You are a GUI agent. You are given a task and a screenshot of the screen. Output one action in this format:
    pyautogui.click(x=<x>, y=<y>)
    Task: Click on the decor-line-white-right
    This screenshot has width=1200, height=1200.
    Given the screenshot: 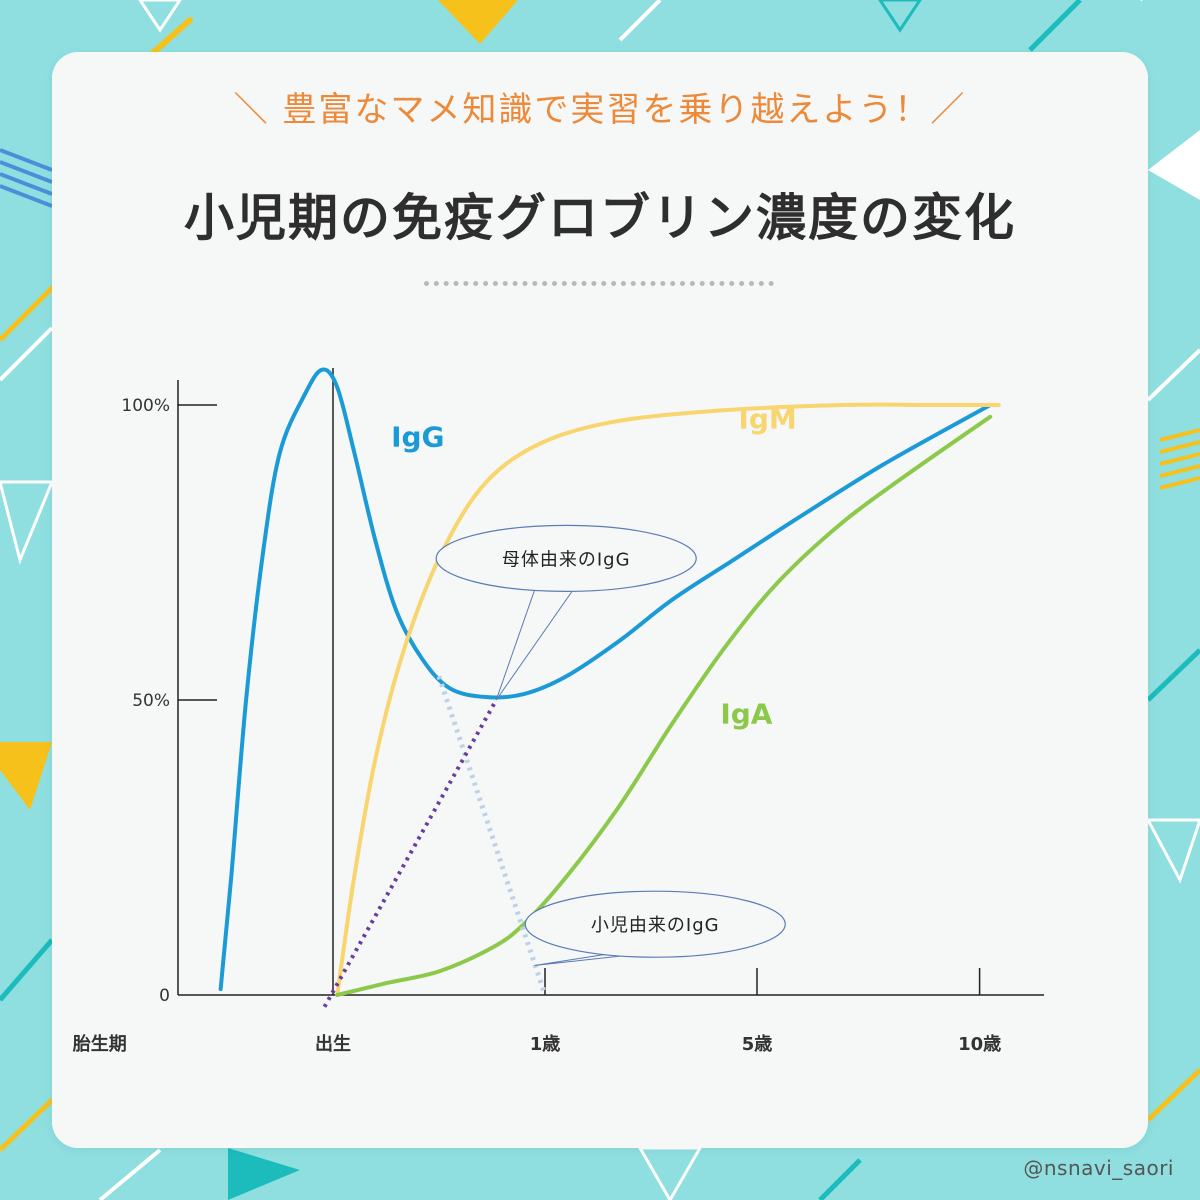 What is the action you would take?
    pyautogui.click(x=1173, y=375)
    